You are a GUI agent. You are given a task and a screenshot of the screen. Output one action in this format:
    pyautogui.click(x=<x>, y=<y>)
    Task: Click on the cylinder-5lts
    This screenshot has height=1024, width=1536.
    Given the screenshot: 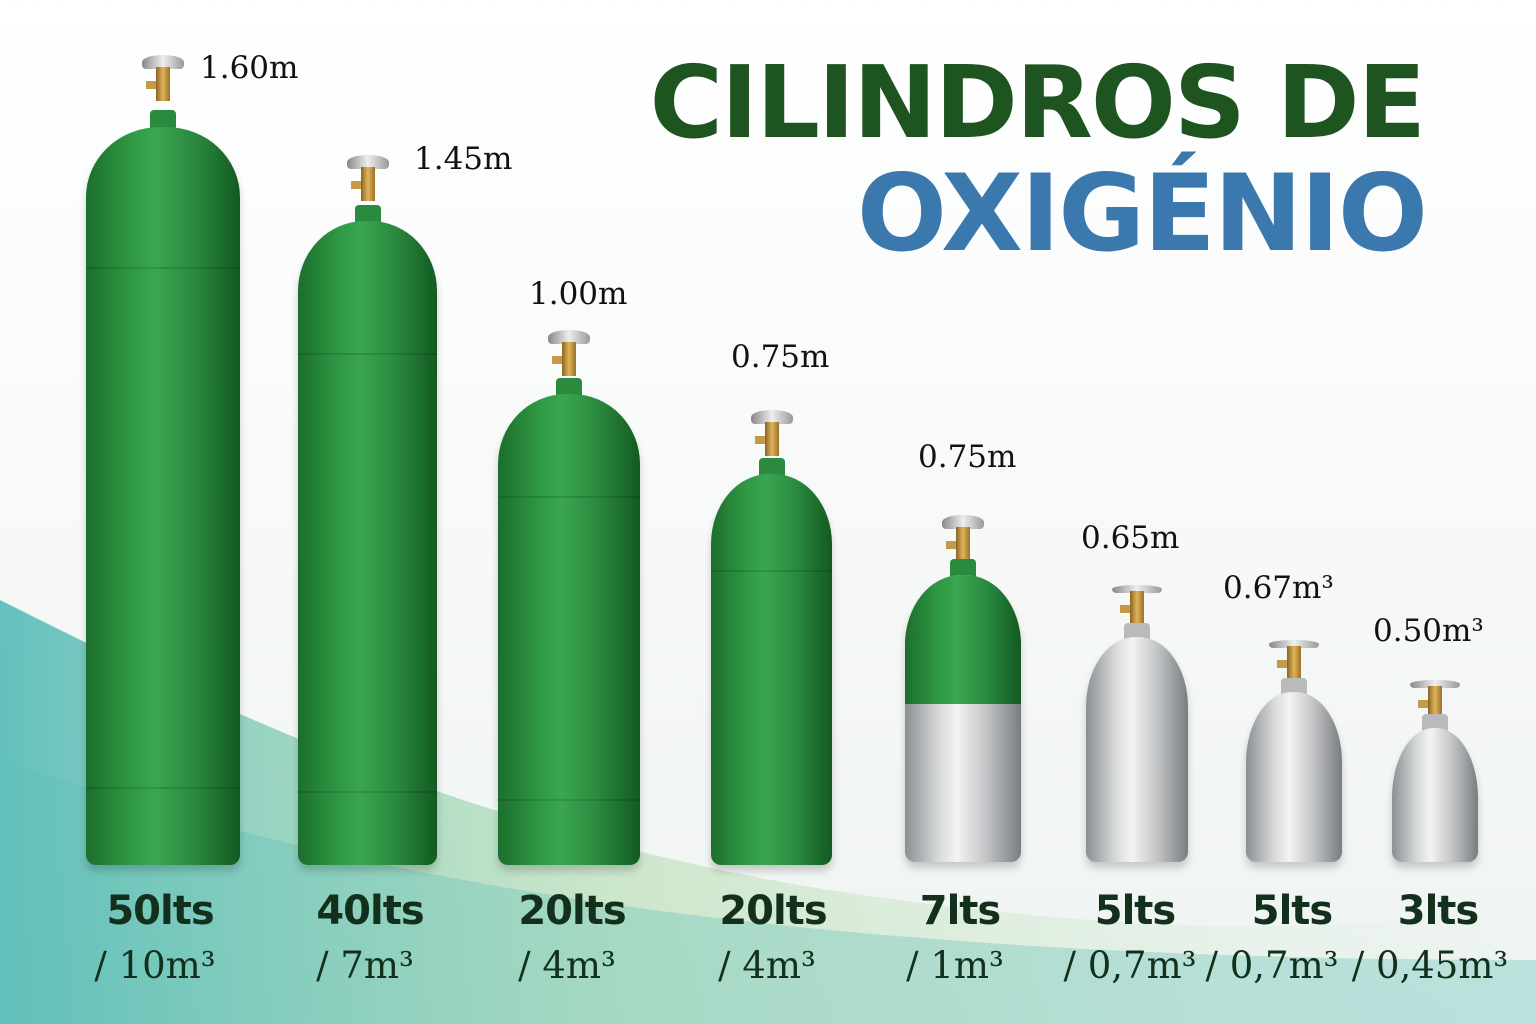 What is the action you would take?
    pyautogui.click(x=1137, y=723)
    